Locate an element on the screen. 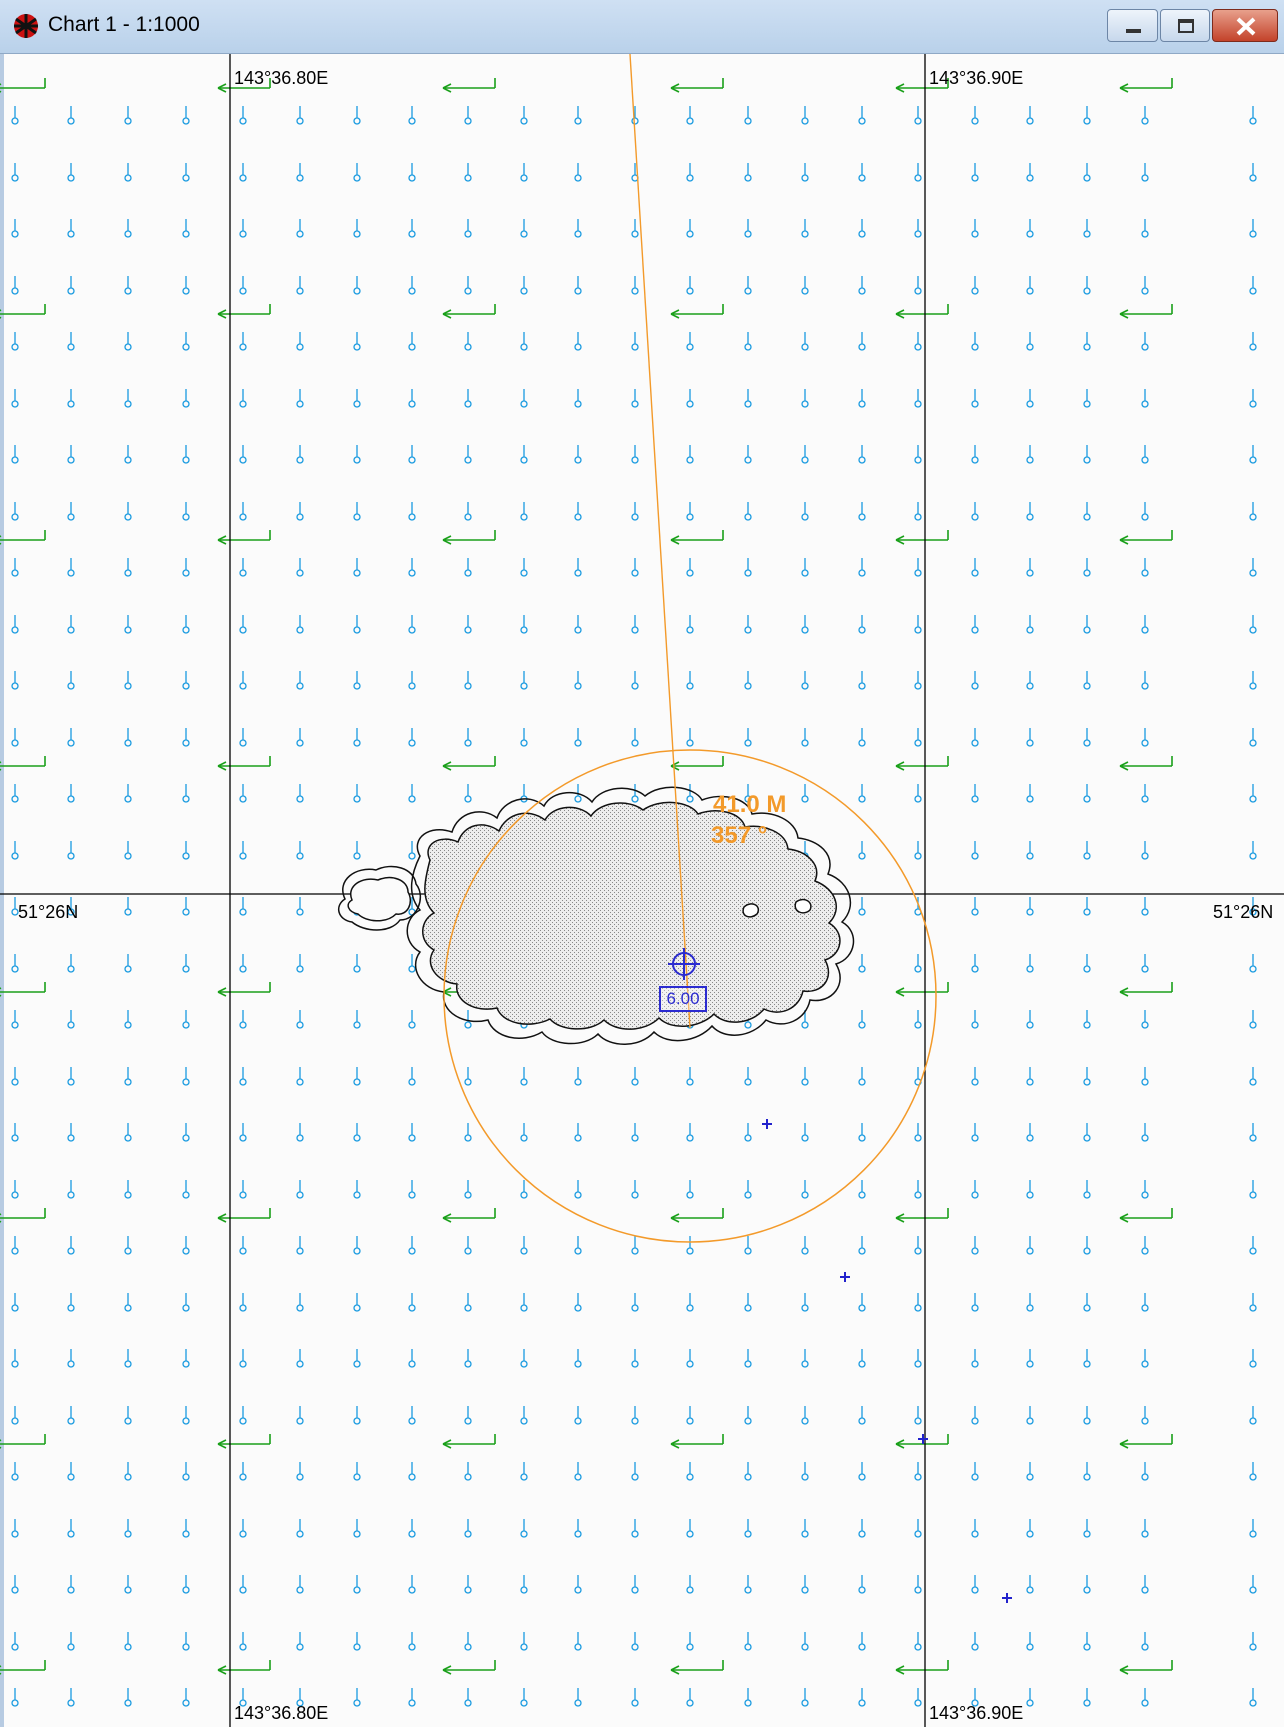 Image resolution: width=1284 pixels, height=1727 pixels. crosshair-target-icon is located at coordinates (684, 964).